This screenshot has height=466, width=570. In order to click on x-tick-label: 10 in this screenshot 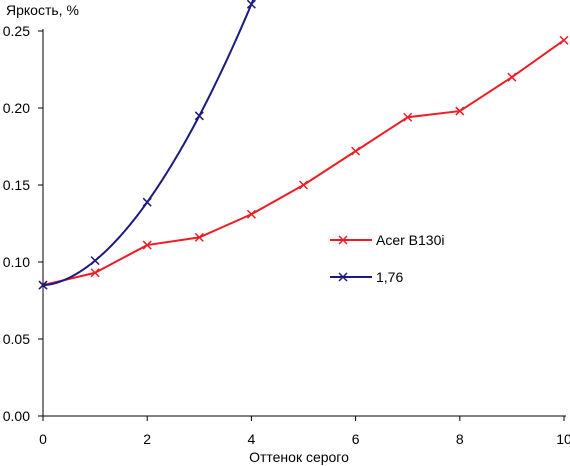, I will do `click(563, 439)`.